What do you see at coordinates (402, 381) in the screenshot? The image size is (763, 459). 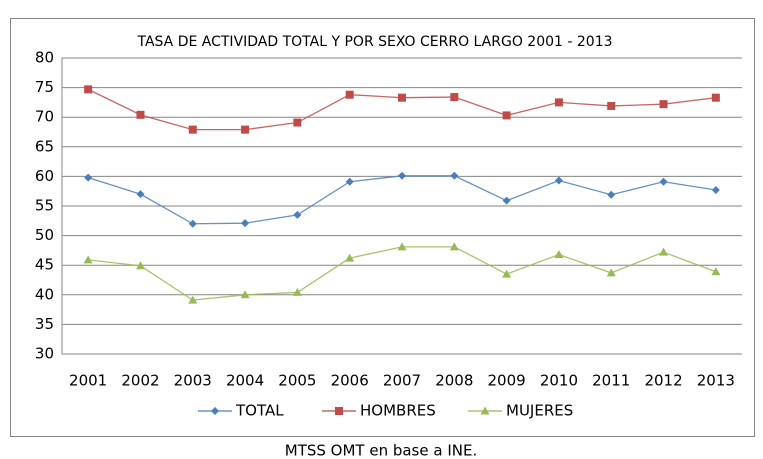 I see `x-tick-label: 2007` at bounding box center [402, 381].